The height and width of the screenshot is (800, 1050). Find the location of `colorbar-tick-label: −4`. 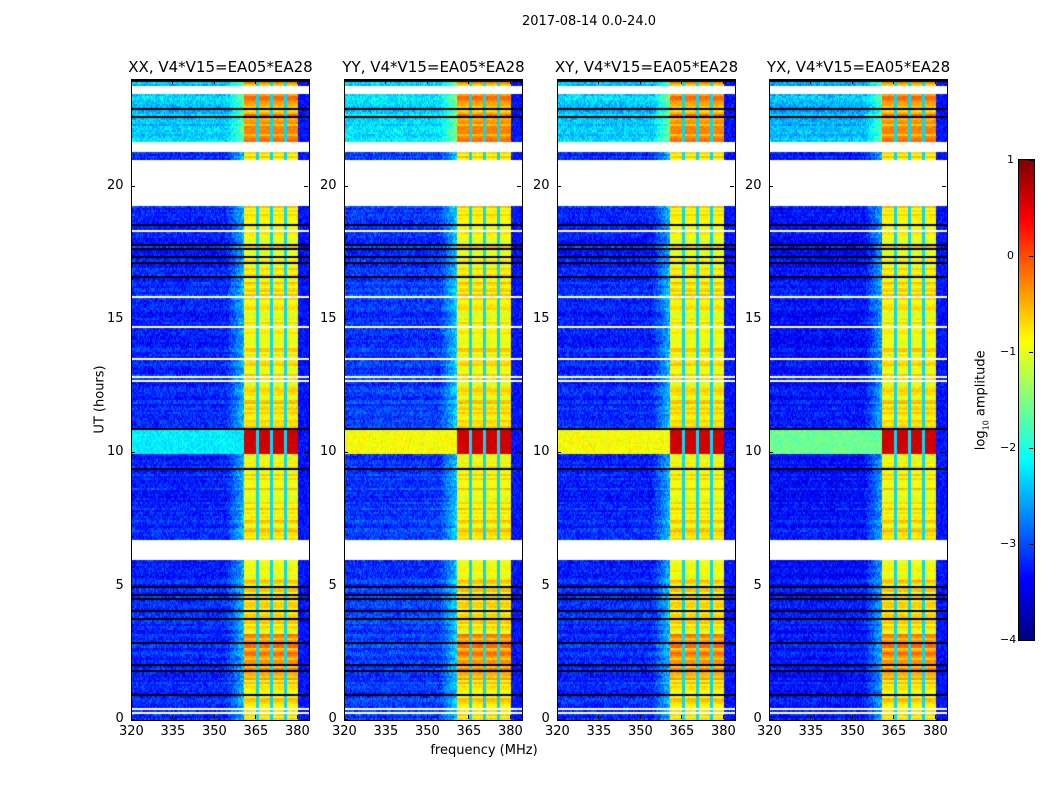

colorbar-tick-label: −4 is located at coordinates (1008, 639).